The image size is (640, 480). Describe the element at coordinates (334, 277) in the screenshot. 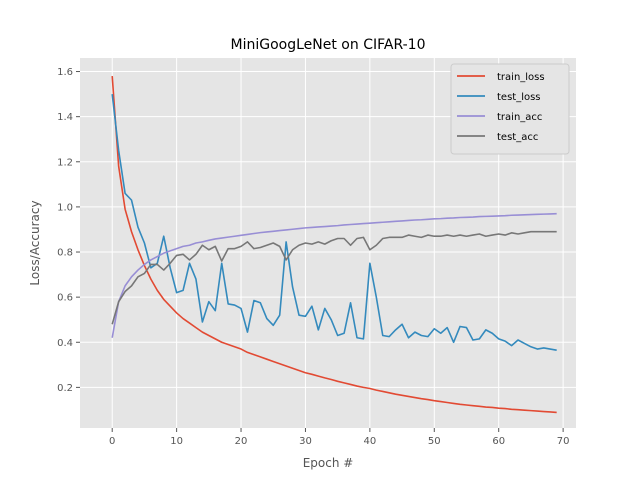

I see `series-line-test-acc` at that location.